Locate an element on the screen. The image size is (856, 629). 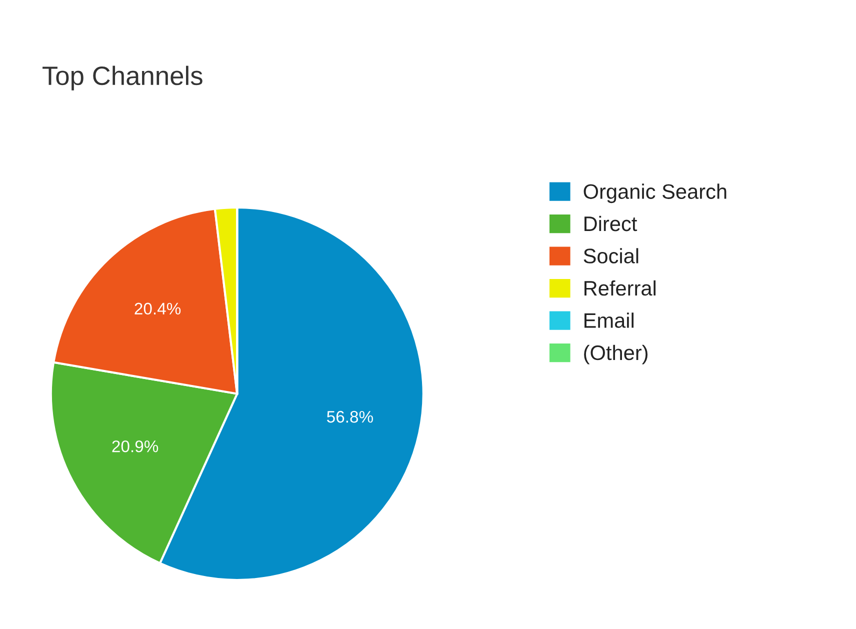
legend-label: Direct is located at coordinates (611, 224).